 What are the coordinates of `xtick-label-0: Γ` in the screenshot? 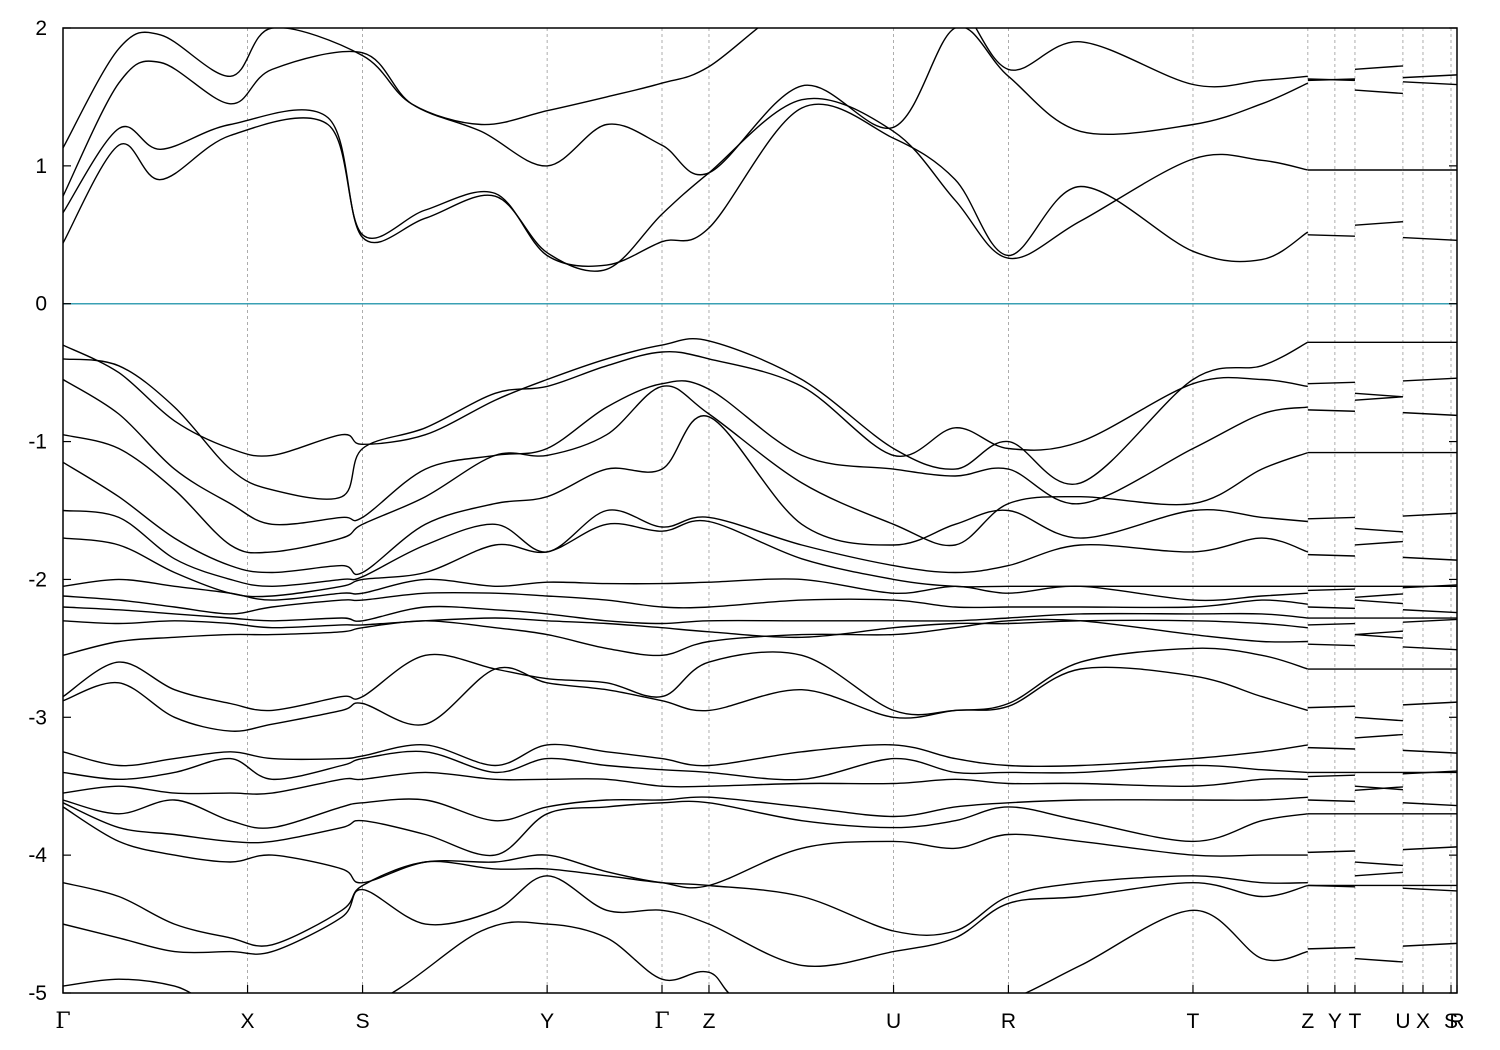 It's located at (62, 1021).